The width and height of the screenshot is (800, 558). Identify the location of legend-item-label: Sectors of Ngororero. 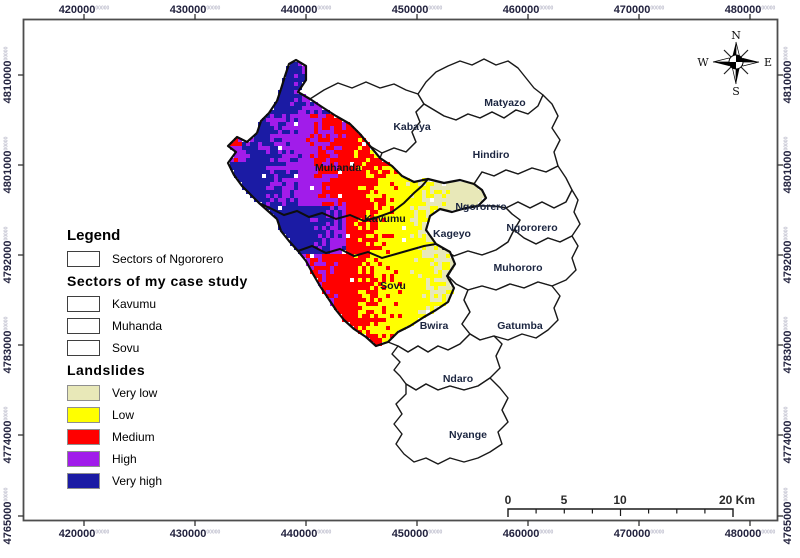
(168, 259).